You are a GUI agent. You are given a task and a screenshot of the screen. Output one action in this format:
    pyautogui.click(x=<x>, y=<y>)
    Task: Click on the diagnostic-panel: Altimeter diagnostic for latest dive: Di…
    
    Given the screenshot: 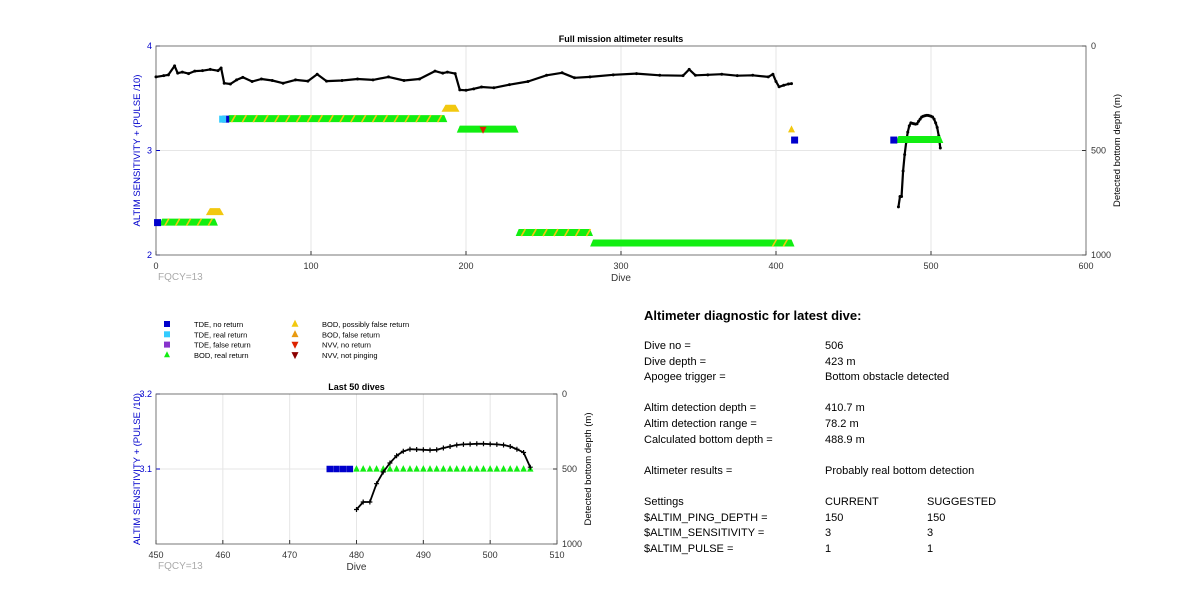 What is the action you would take?
    pyautogui.click(x=864, y=432)
    